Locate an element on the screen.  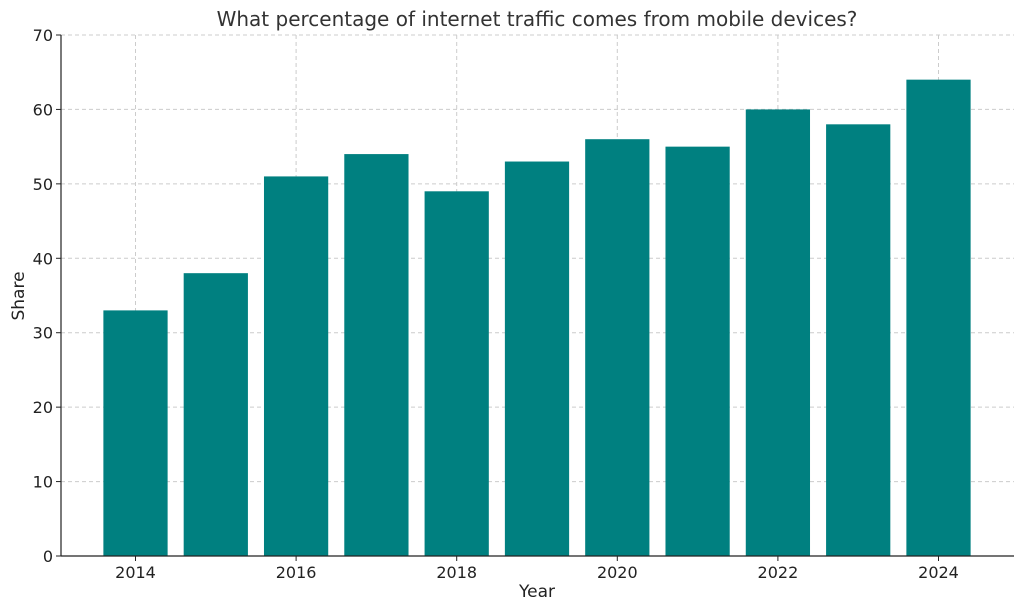
y-tick-label: 40 is located at coordinates (43, 258).